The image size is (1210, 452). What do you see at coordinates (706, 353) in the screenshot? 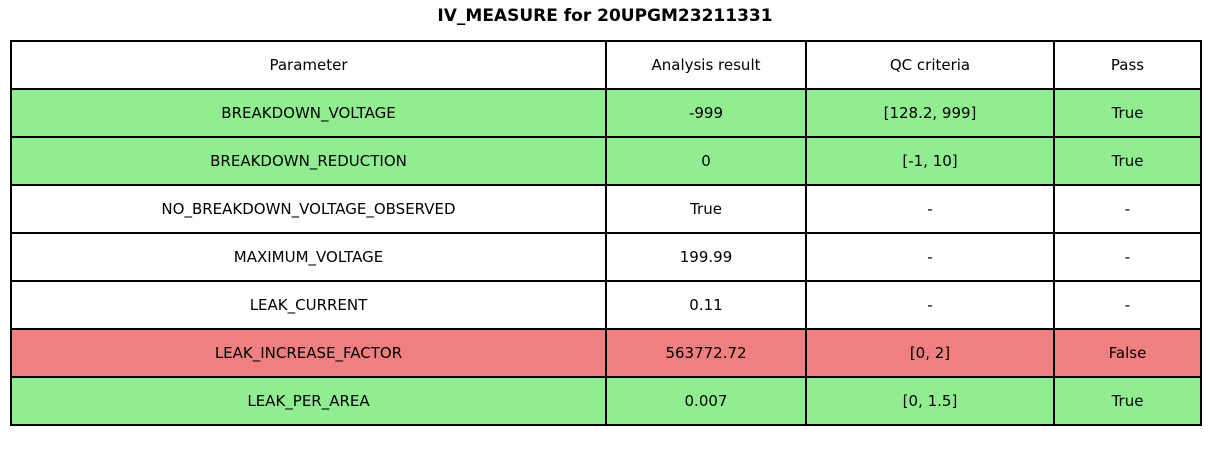
I see `cell-analysis-result: 563772.72` at bounding box center [706, 353].